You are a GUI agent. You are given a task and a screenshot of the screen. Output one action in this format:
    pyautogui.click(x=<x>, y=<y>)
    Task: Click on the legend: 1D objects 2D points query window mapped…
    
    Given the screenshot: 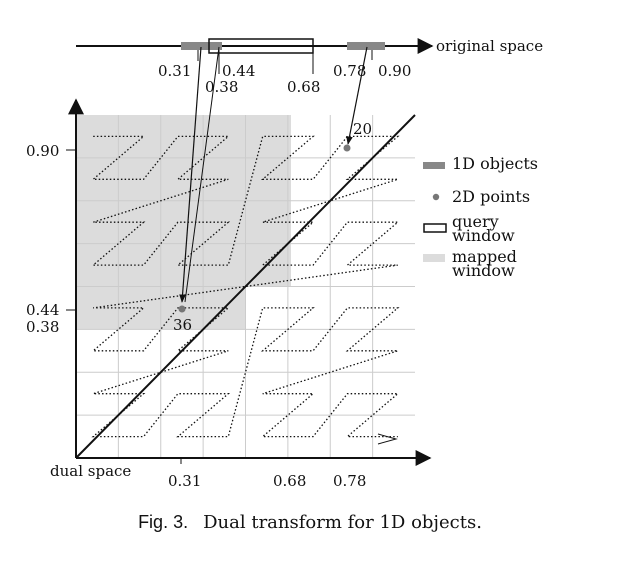 What is the action you would take?
    pyautogui.click(x=480, y=217)
    